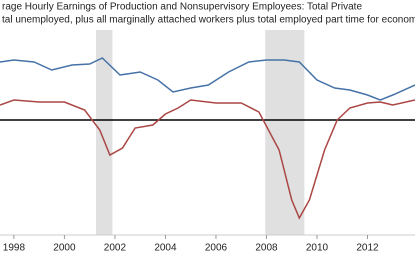  What do you see at coordinates (367, 248) in the screenshot?
I see `x-tick-label: 2012` at bounding box center [367, 248].